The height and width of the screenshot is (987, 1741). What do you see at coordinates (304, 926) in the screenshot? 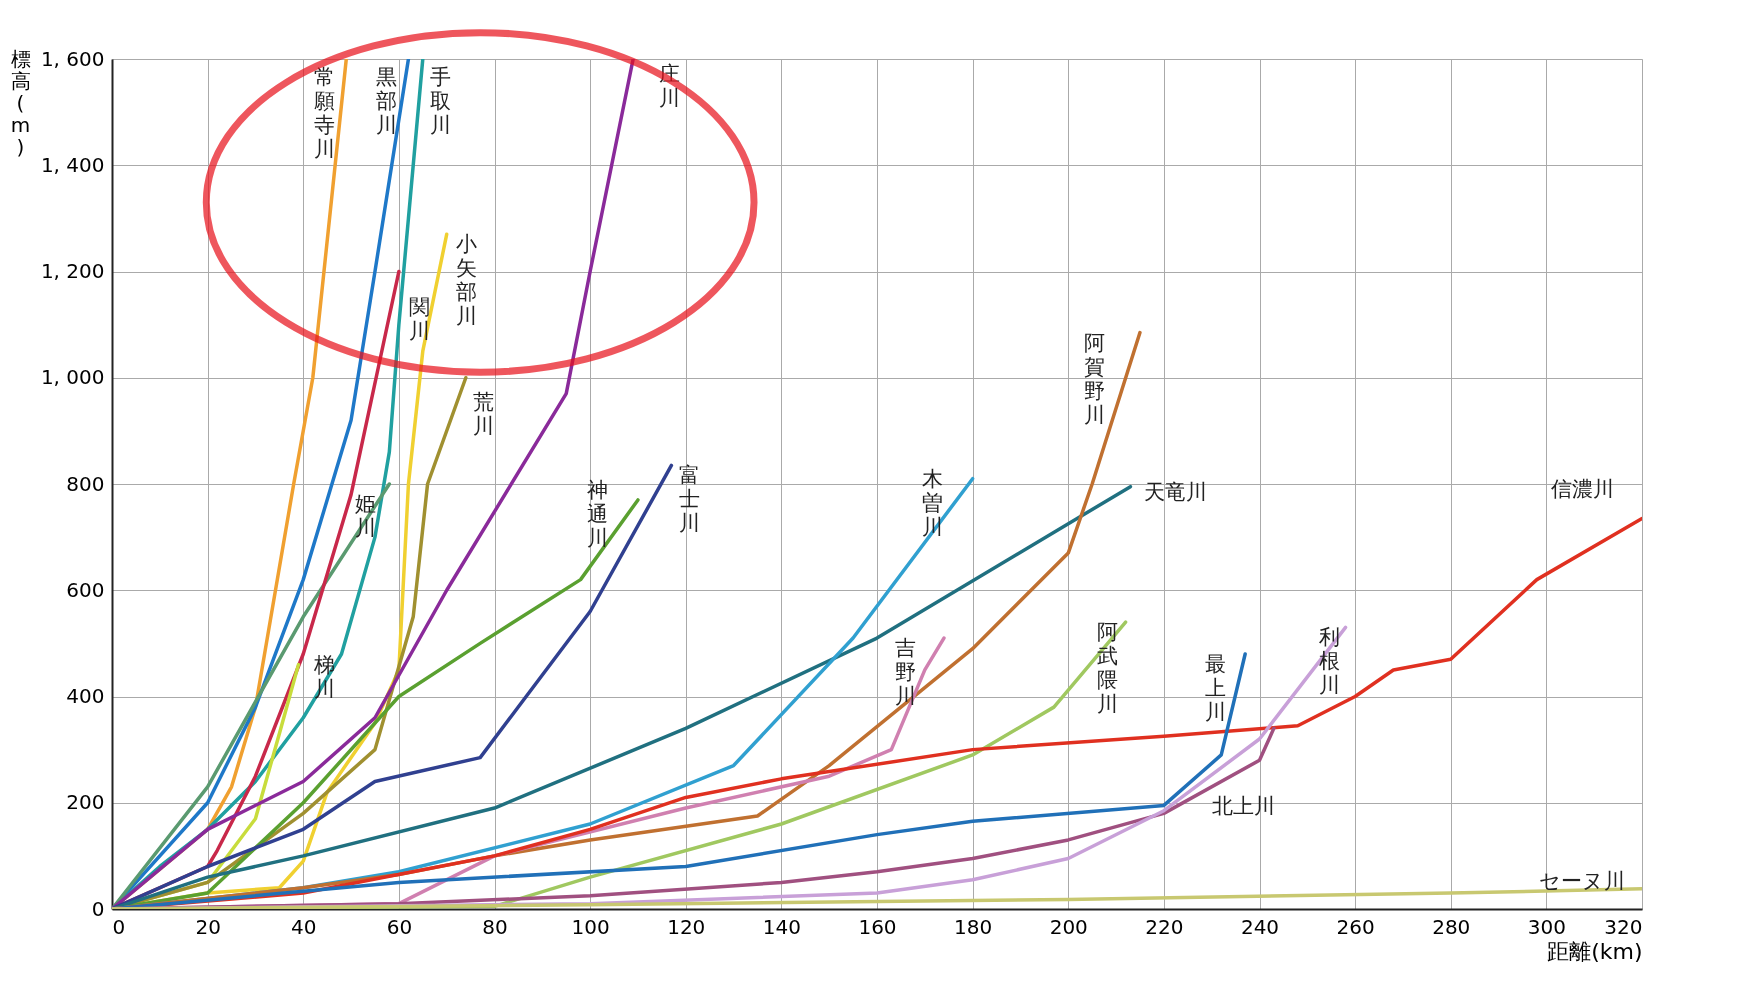
I see `x-tick-label: 40` at bounding box center [304, 926].